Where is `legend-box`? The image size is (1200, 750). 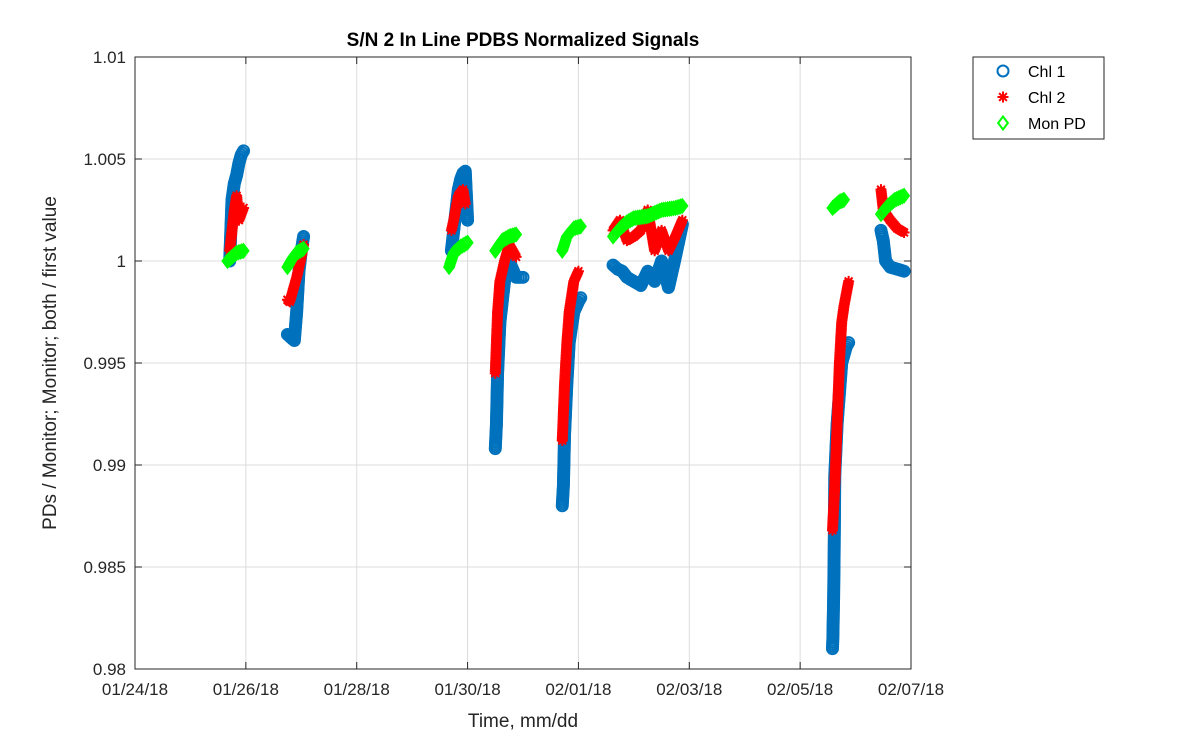
legend-box is located at coordinates (1038, 98).